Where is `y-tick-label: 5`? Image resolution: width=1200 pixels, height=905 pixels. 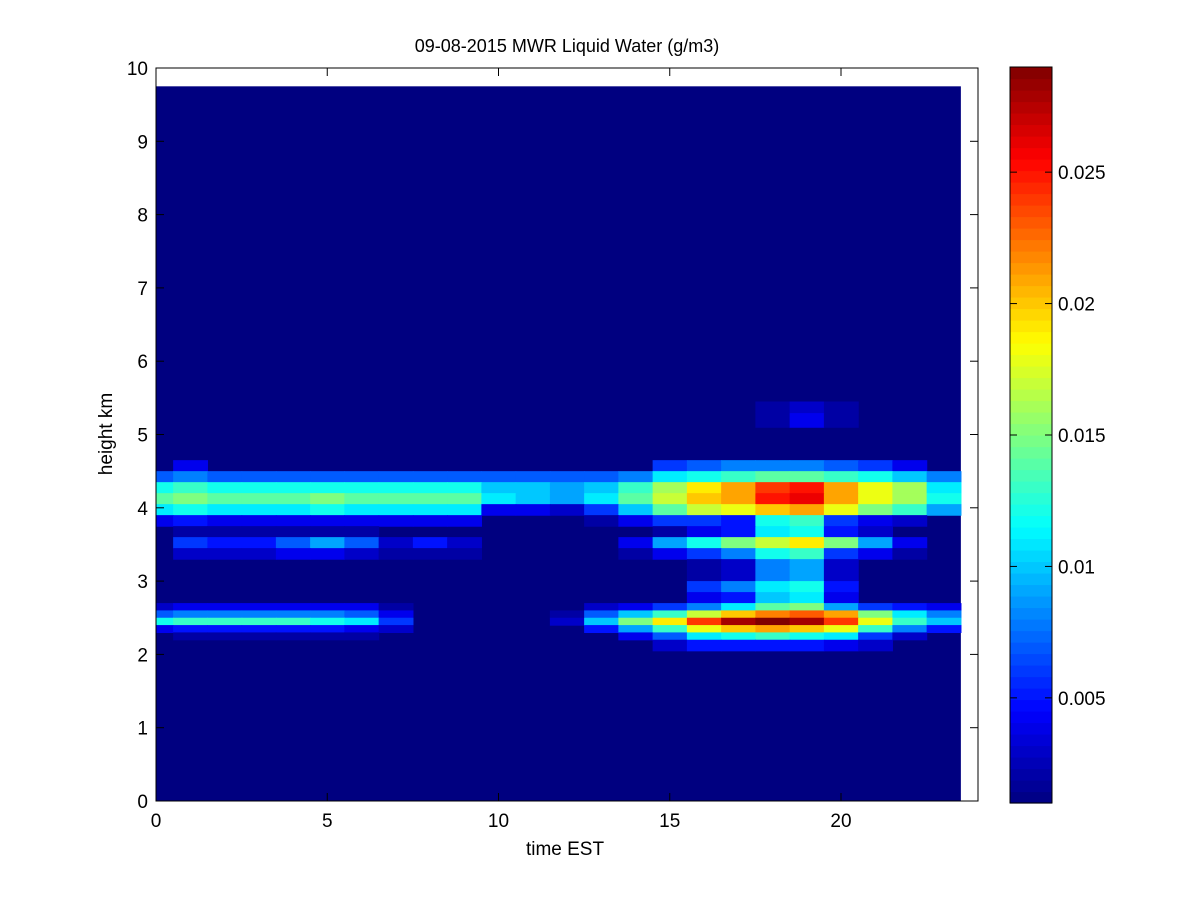
y-tick-label: 5 is located at coordinates (142, 436).